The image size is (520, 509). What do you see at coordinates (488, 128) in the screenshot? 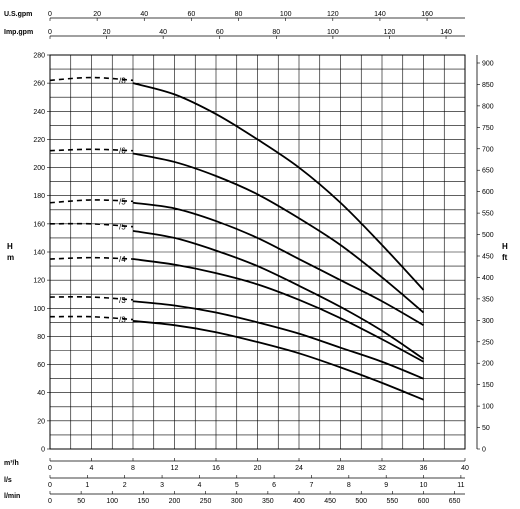
I see `right-tick-label: 750` at bounding box center [488, 128].